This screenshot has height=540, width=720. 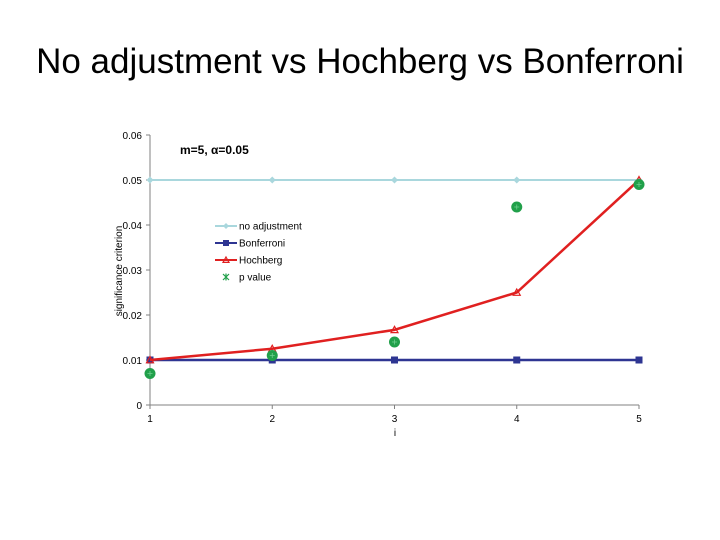 I want to click on y-tick-label: 0.03, so click(x=133, y=271).